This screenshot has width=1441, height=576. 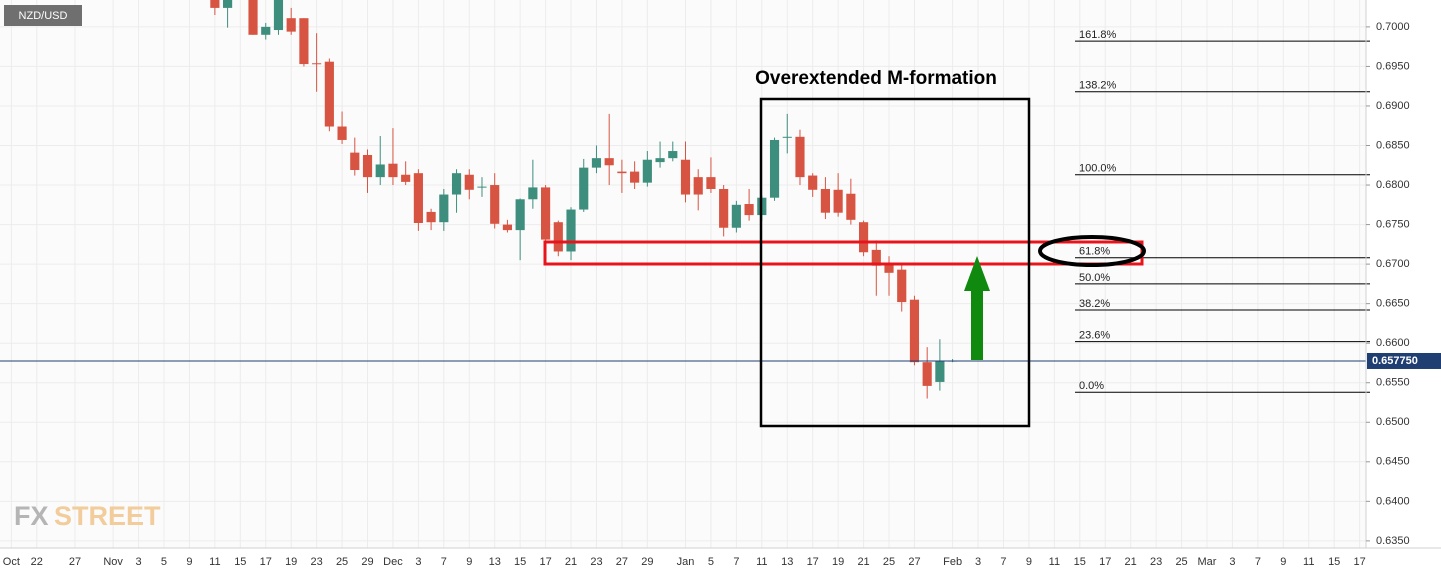 What do you see at coordinates (876, 78) in the screenshot?
I see `annotation: Overextended M-formation` at bounding box center [876, 78].